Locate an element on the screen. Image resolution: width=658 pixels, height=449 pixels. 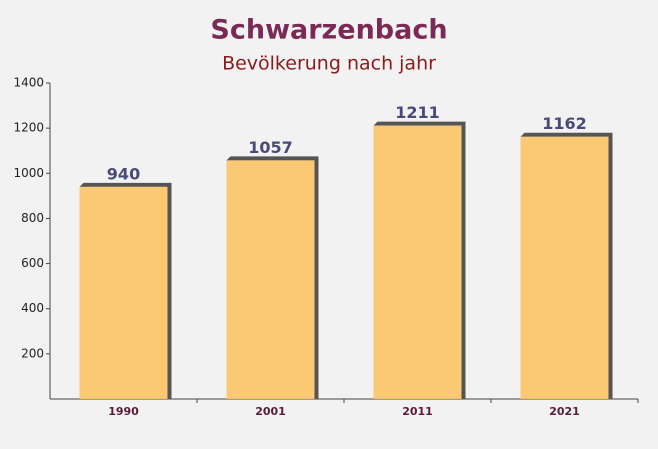
y-tick-label: 800 is located at coordinates (32, 218).